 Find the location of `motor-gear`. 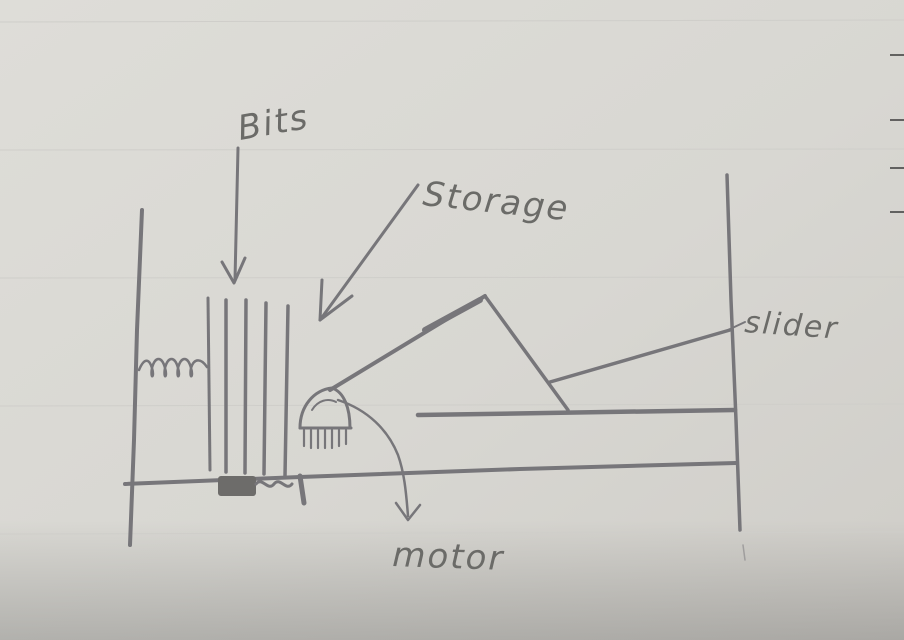

motor-gear is located at coordinates (325, 418).